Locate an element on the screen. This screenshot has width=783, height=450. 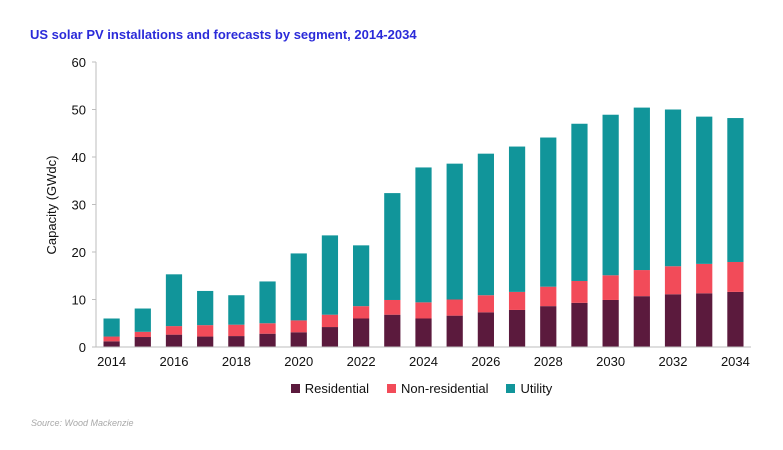
bar-non-residential-2028 is located at coordinates (548, 296).